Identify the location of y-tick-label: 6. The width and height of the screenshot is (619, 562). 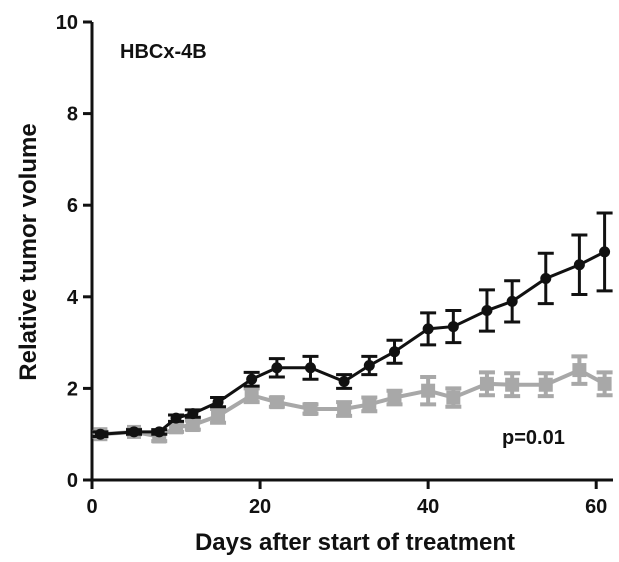
(72, 206).